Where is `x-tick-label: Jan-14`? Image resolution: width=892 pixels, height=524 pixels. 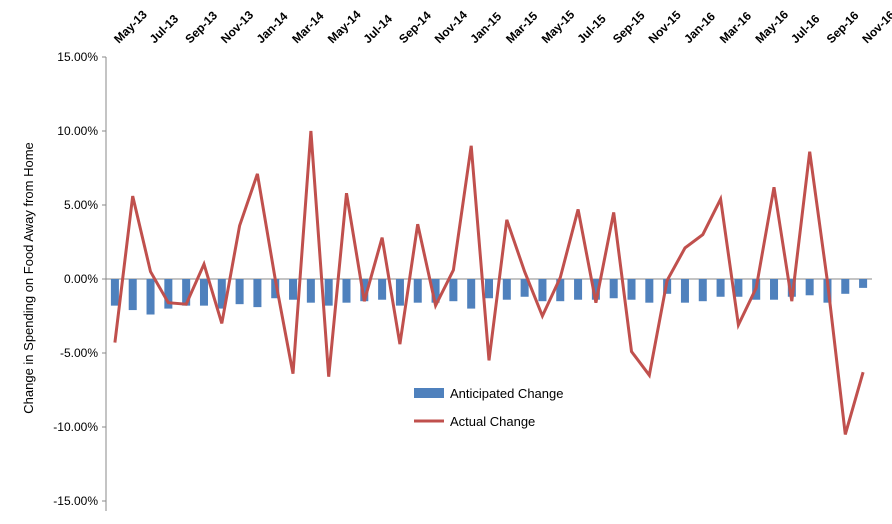 x-tick-label: Jan-14 is located at coordinates (272, 27).